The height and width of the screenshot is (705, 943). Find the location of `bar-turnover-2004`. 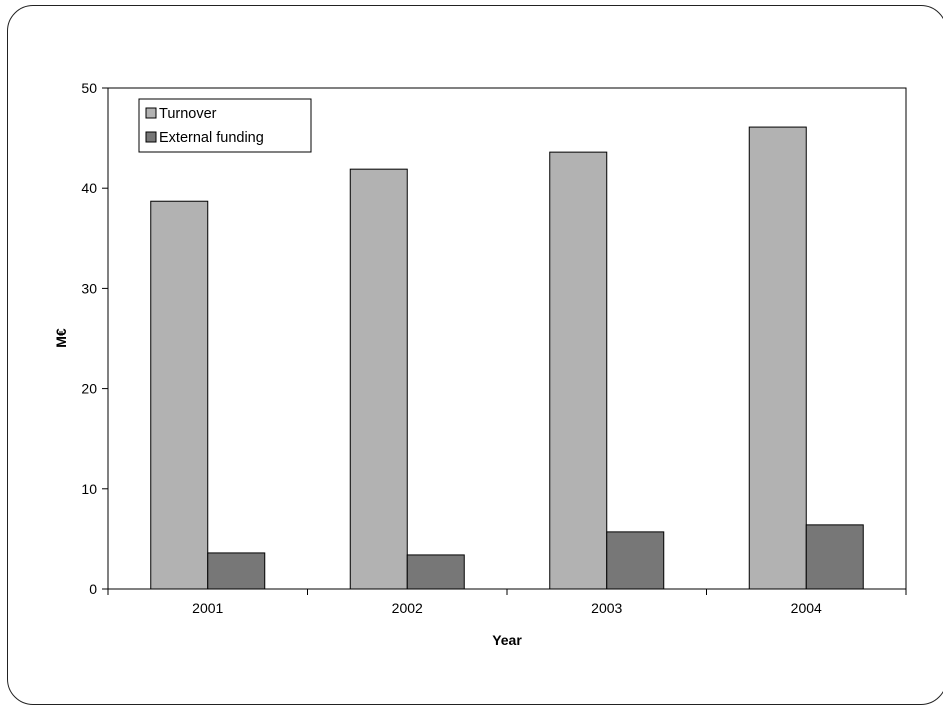

bar-turnover-2004 is located at coordinates (777, 358).